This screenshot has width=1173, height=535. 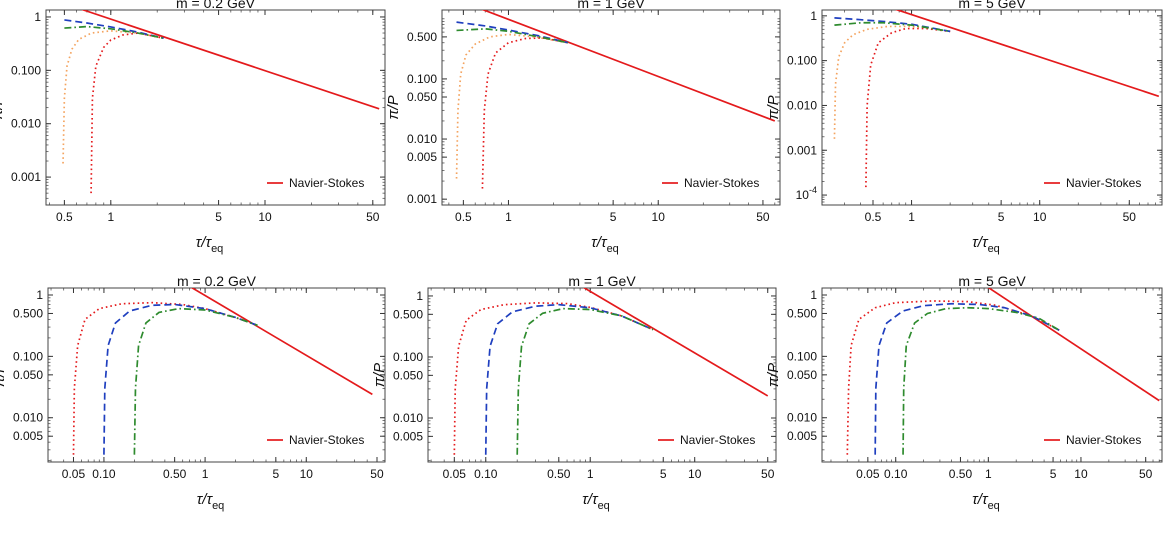 What do you see at coordinates (806, 193) in the screenshot?
I see `y-tick-label: 10-4` at bounding box center [806, 193].